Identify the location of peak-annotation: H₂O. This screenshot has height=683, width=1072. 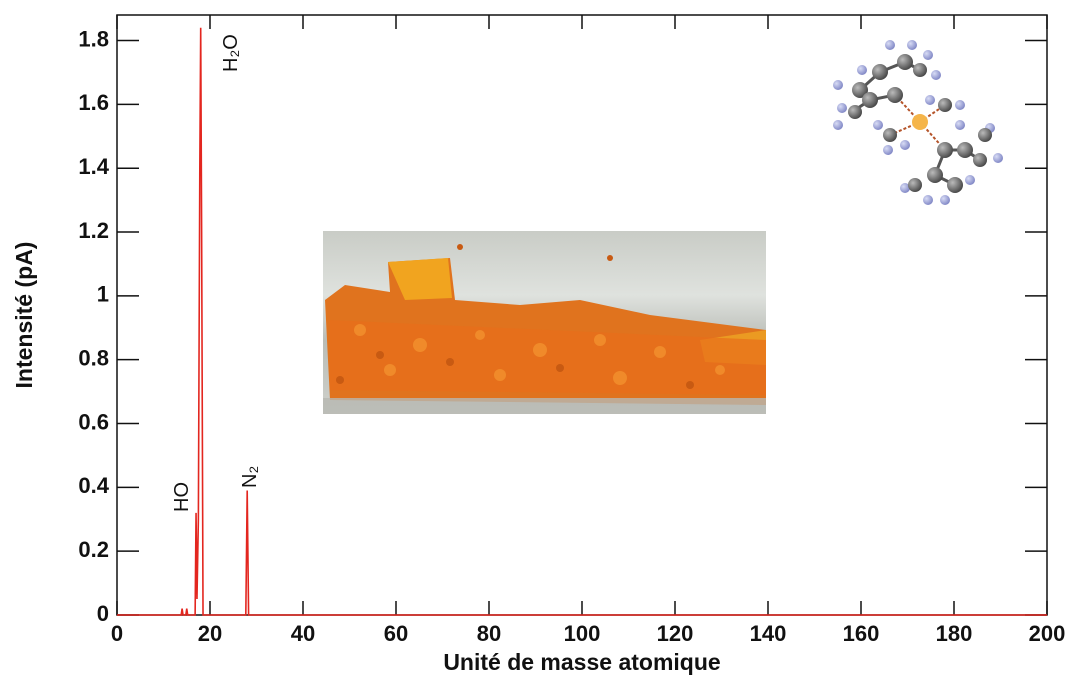
(231, 53).